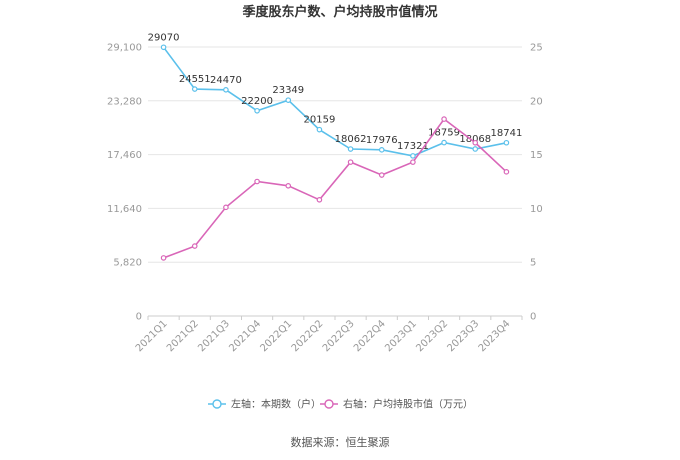 This screenshot has height=460, width=680. What do you see at coordinates (277, 336) in the screenshot?
I see `x-tick-label: 2022Q1` at bounding box center [277, 336].